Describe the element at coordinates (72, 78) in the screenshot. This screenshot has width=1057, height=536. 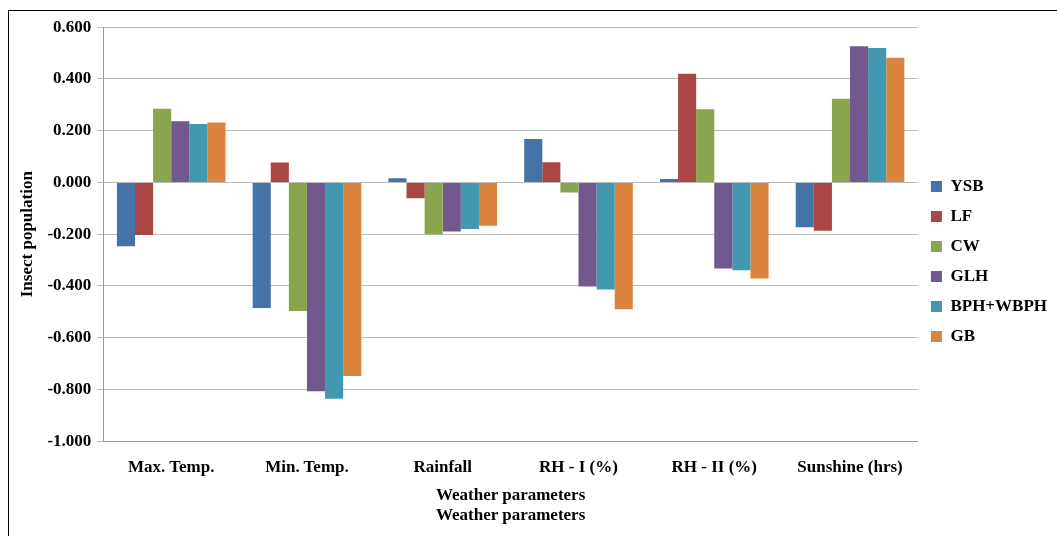
I see `y-tick-label: 0.400` at that location.